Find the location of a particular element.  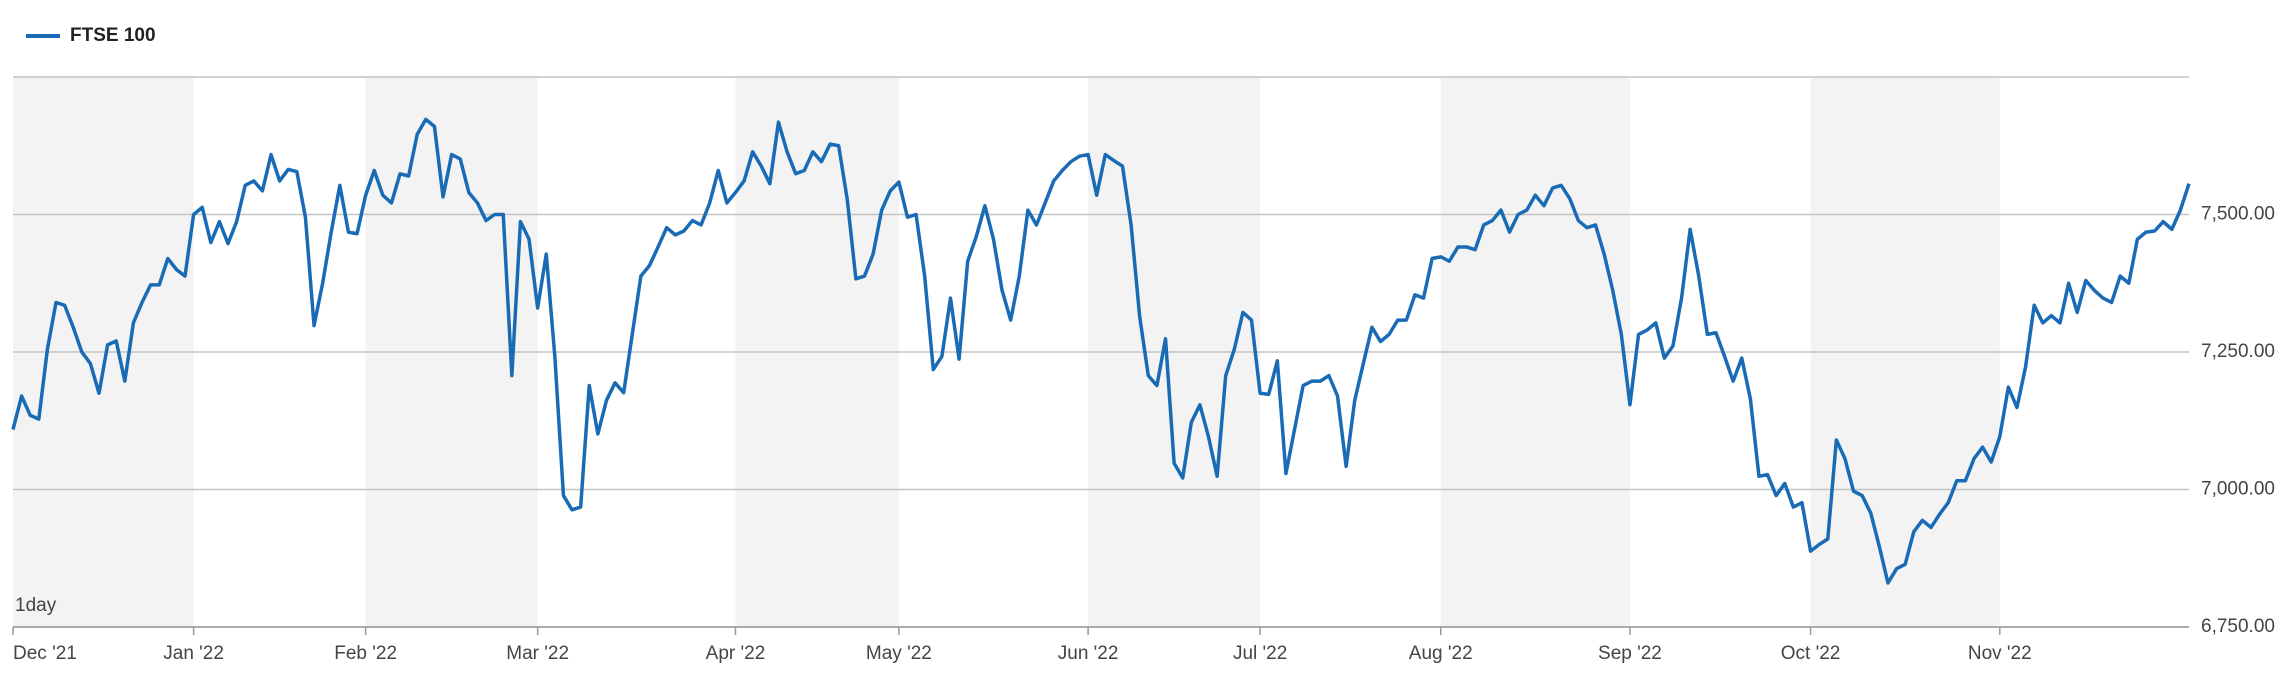

legend-label: FTSE 100 is located at coordinates (113, 35).